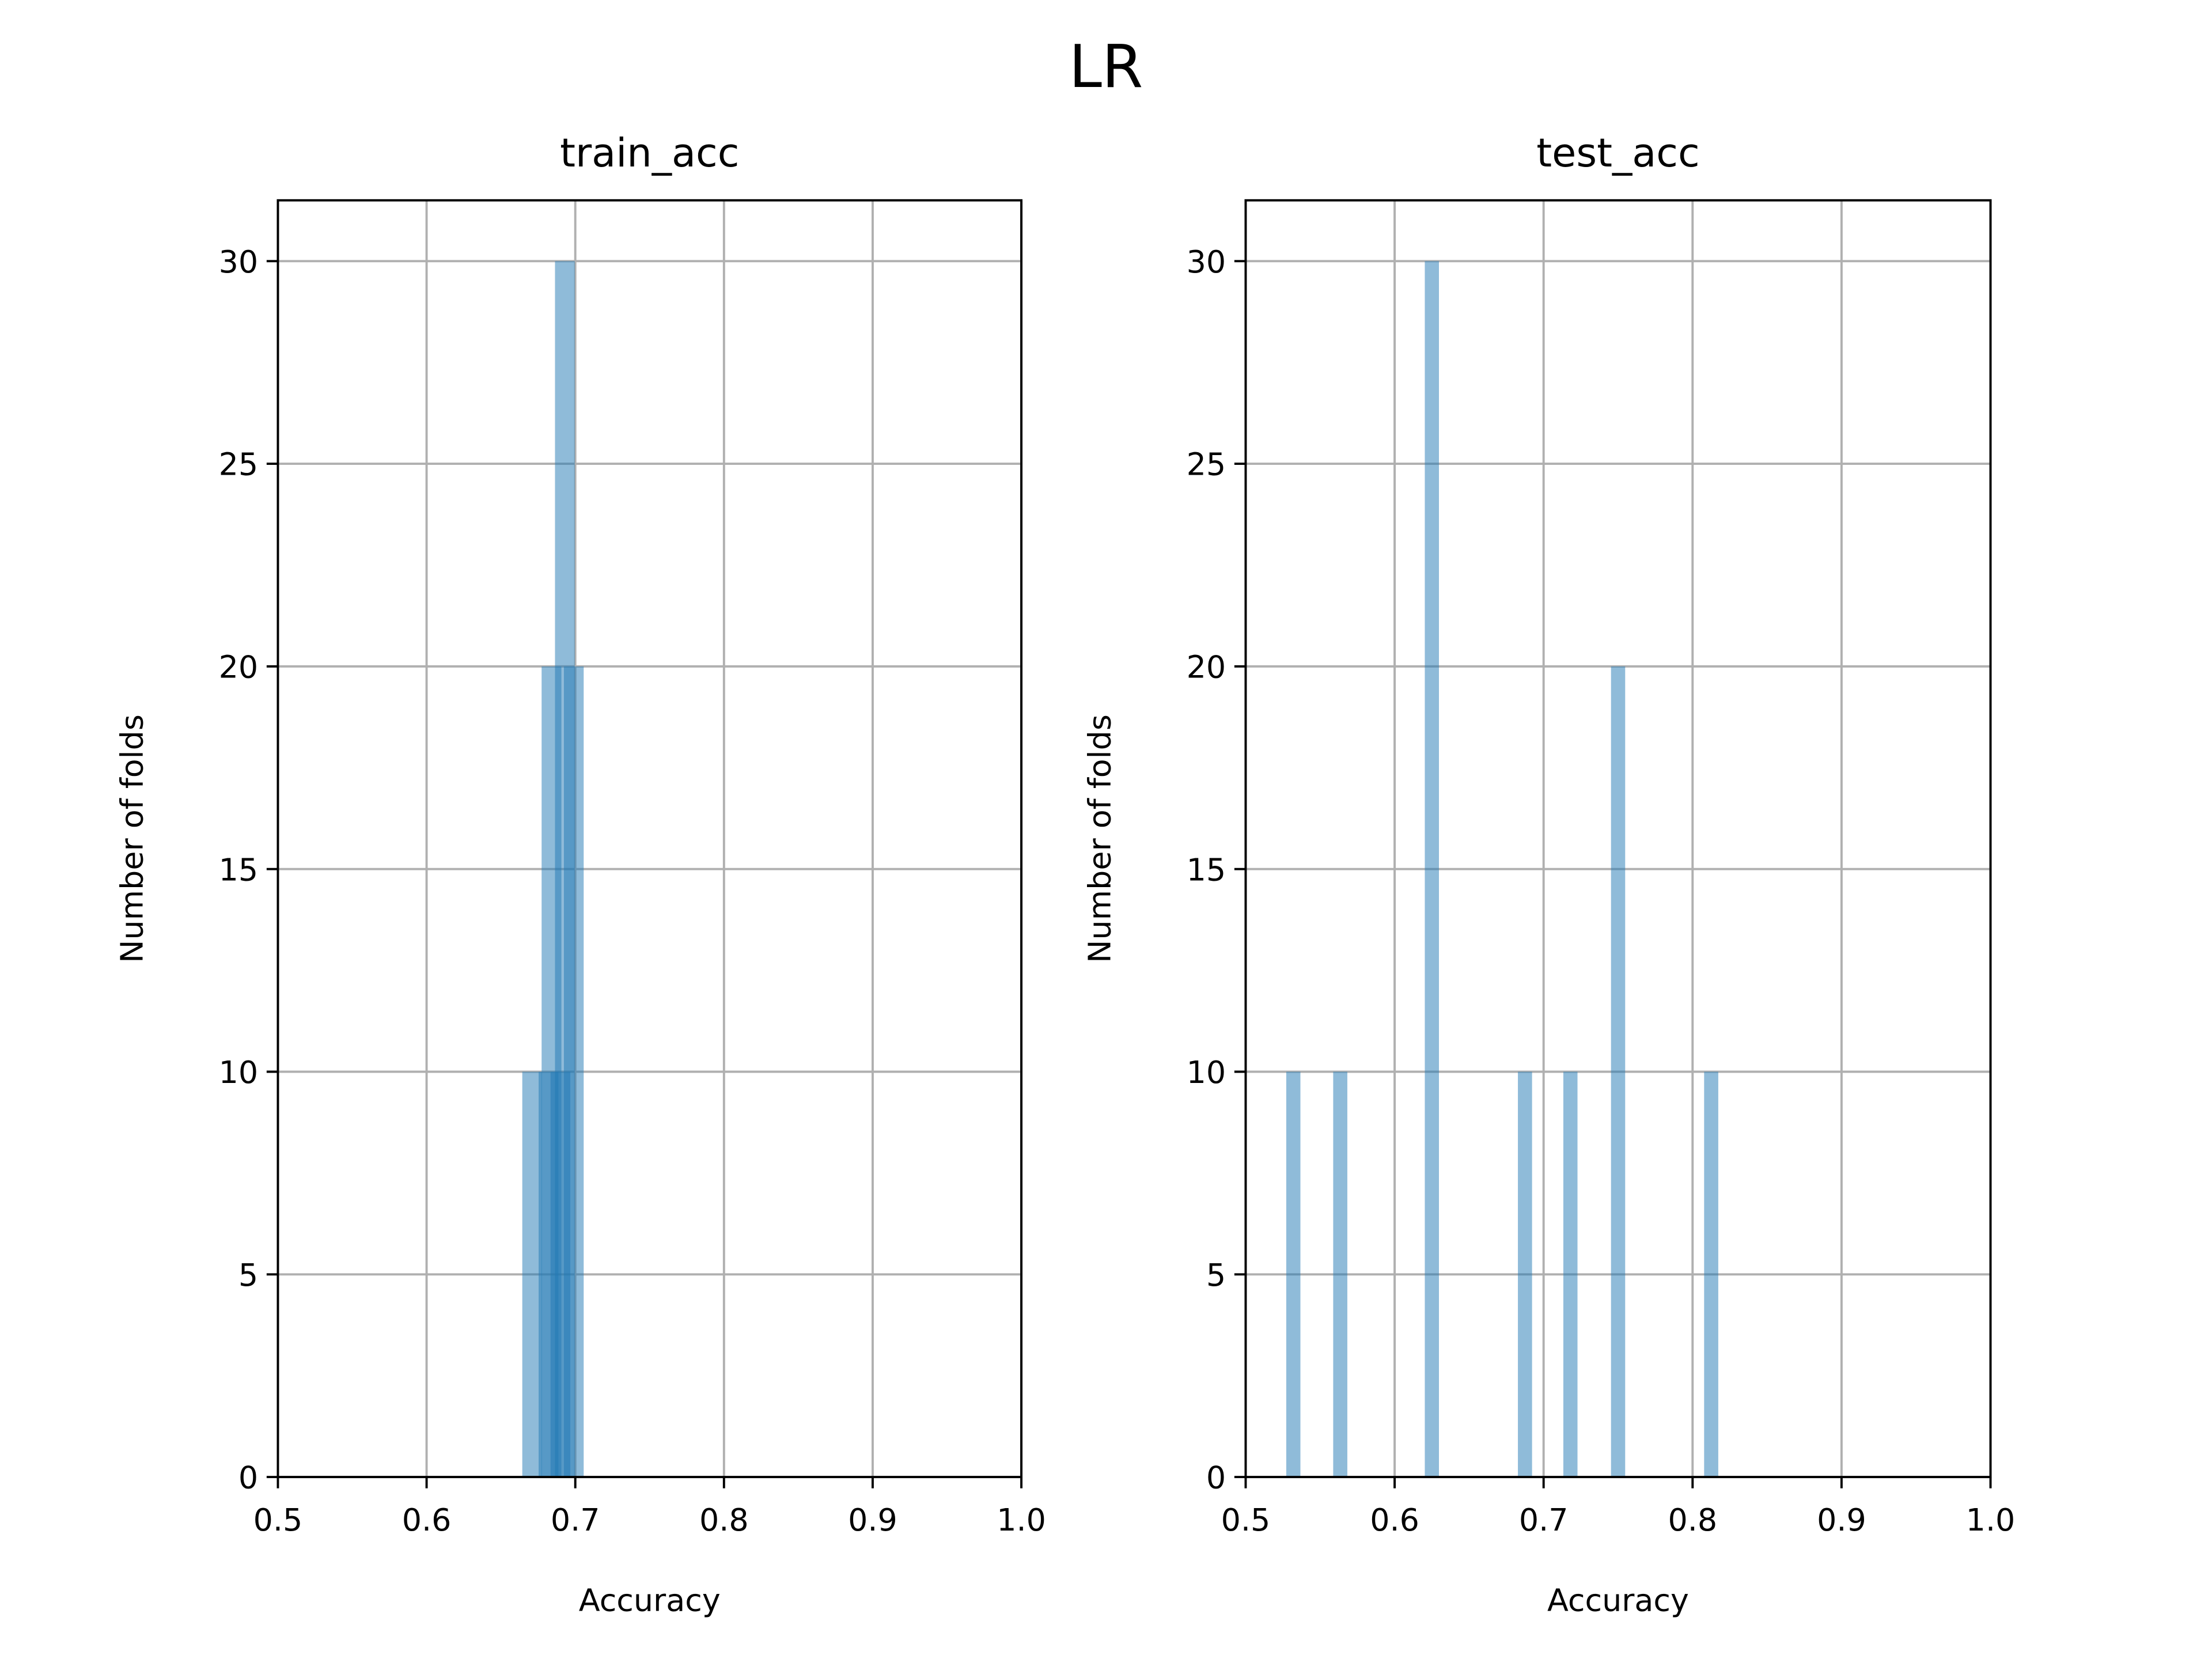 Image resolution: width=2212 pixels, height=1659 pixels. What do you see at coordinates (1106, 67) in the screenshot?
I see `figure-title: LR` at bounding box center [1106, 67].